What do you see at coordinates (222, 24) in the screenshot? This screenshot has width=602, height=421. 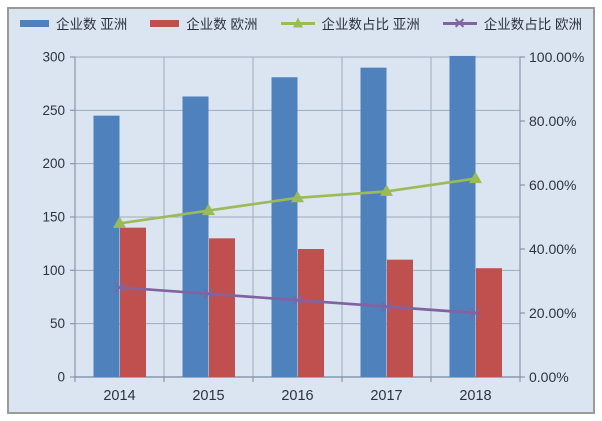 I see `legend-label-europe-count: 企业数 欧洲` at bounding box center [222, 24].